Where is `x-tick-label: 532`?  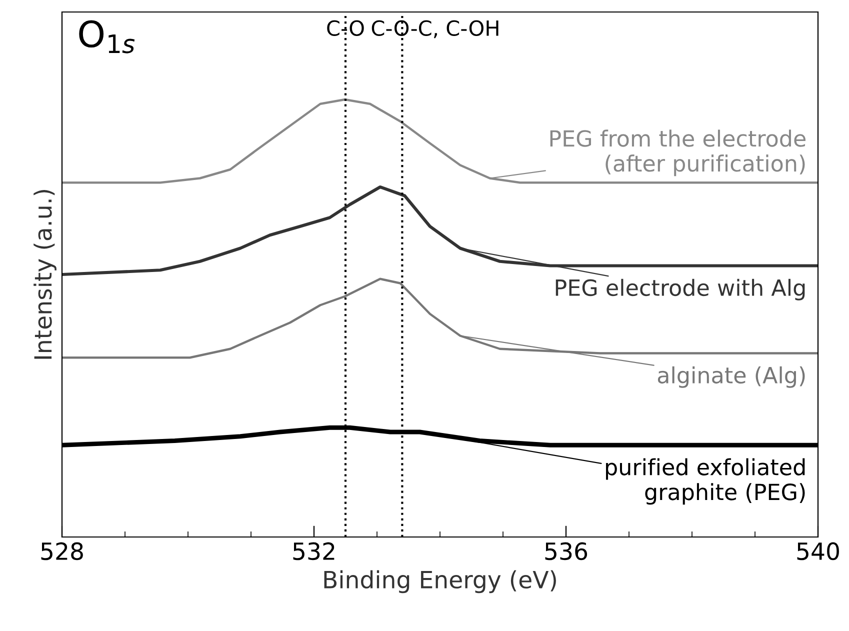 x-tick-label: 532 is located at coordinates (313, 551).